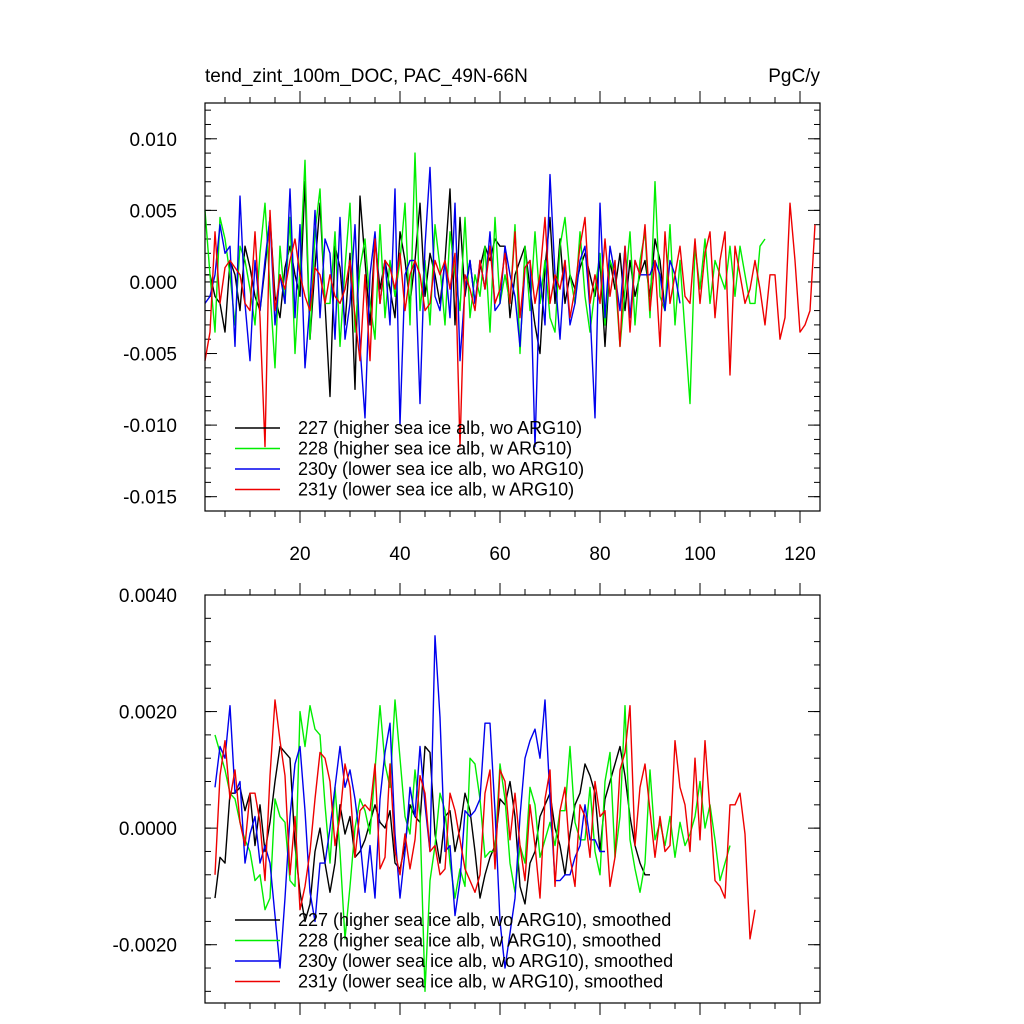  I want to click on y-tick-label: -0.005, so click(150, 355).